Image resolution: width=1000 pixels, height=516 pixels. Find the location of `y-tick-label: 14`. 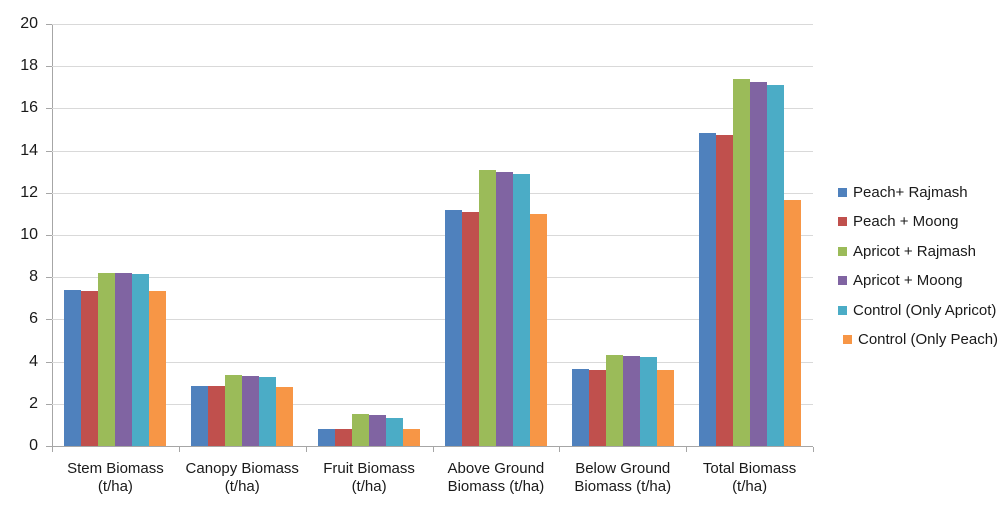

y-tick-label: 14 is located at coordinates (29, 150).